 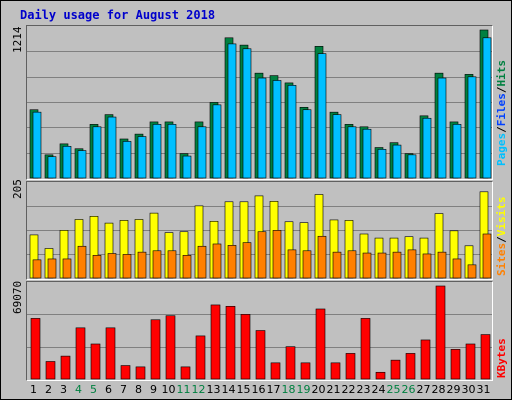 I want to click on day-label: 26, so click(x=408, y=389).